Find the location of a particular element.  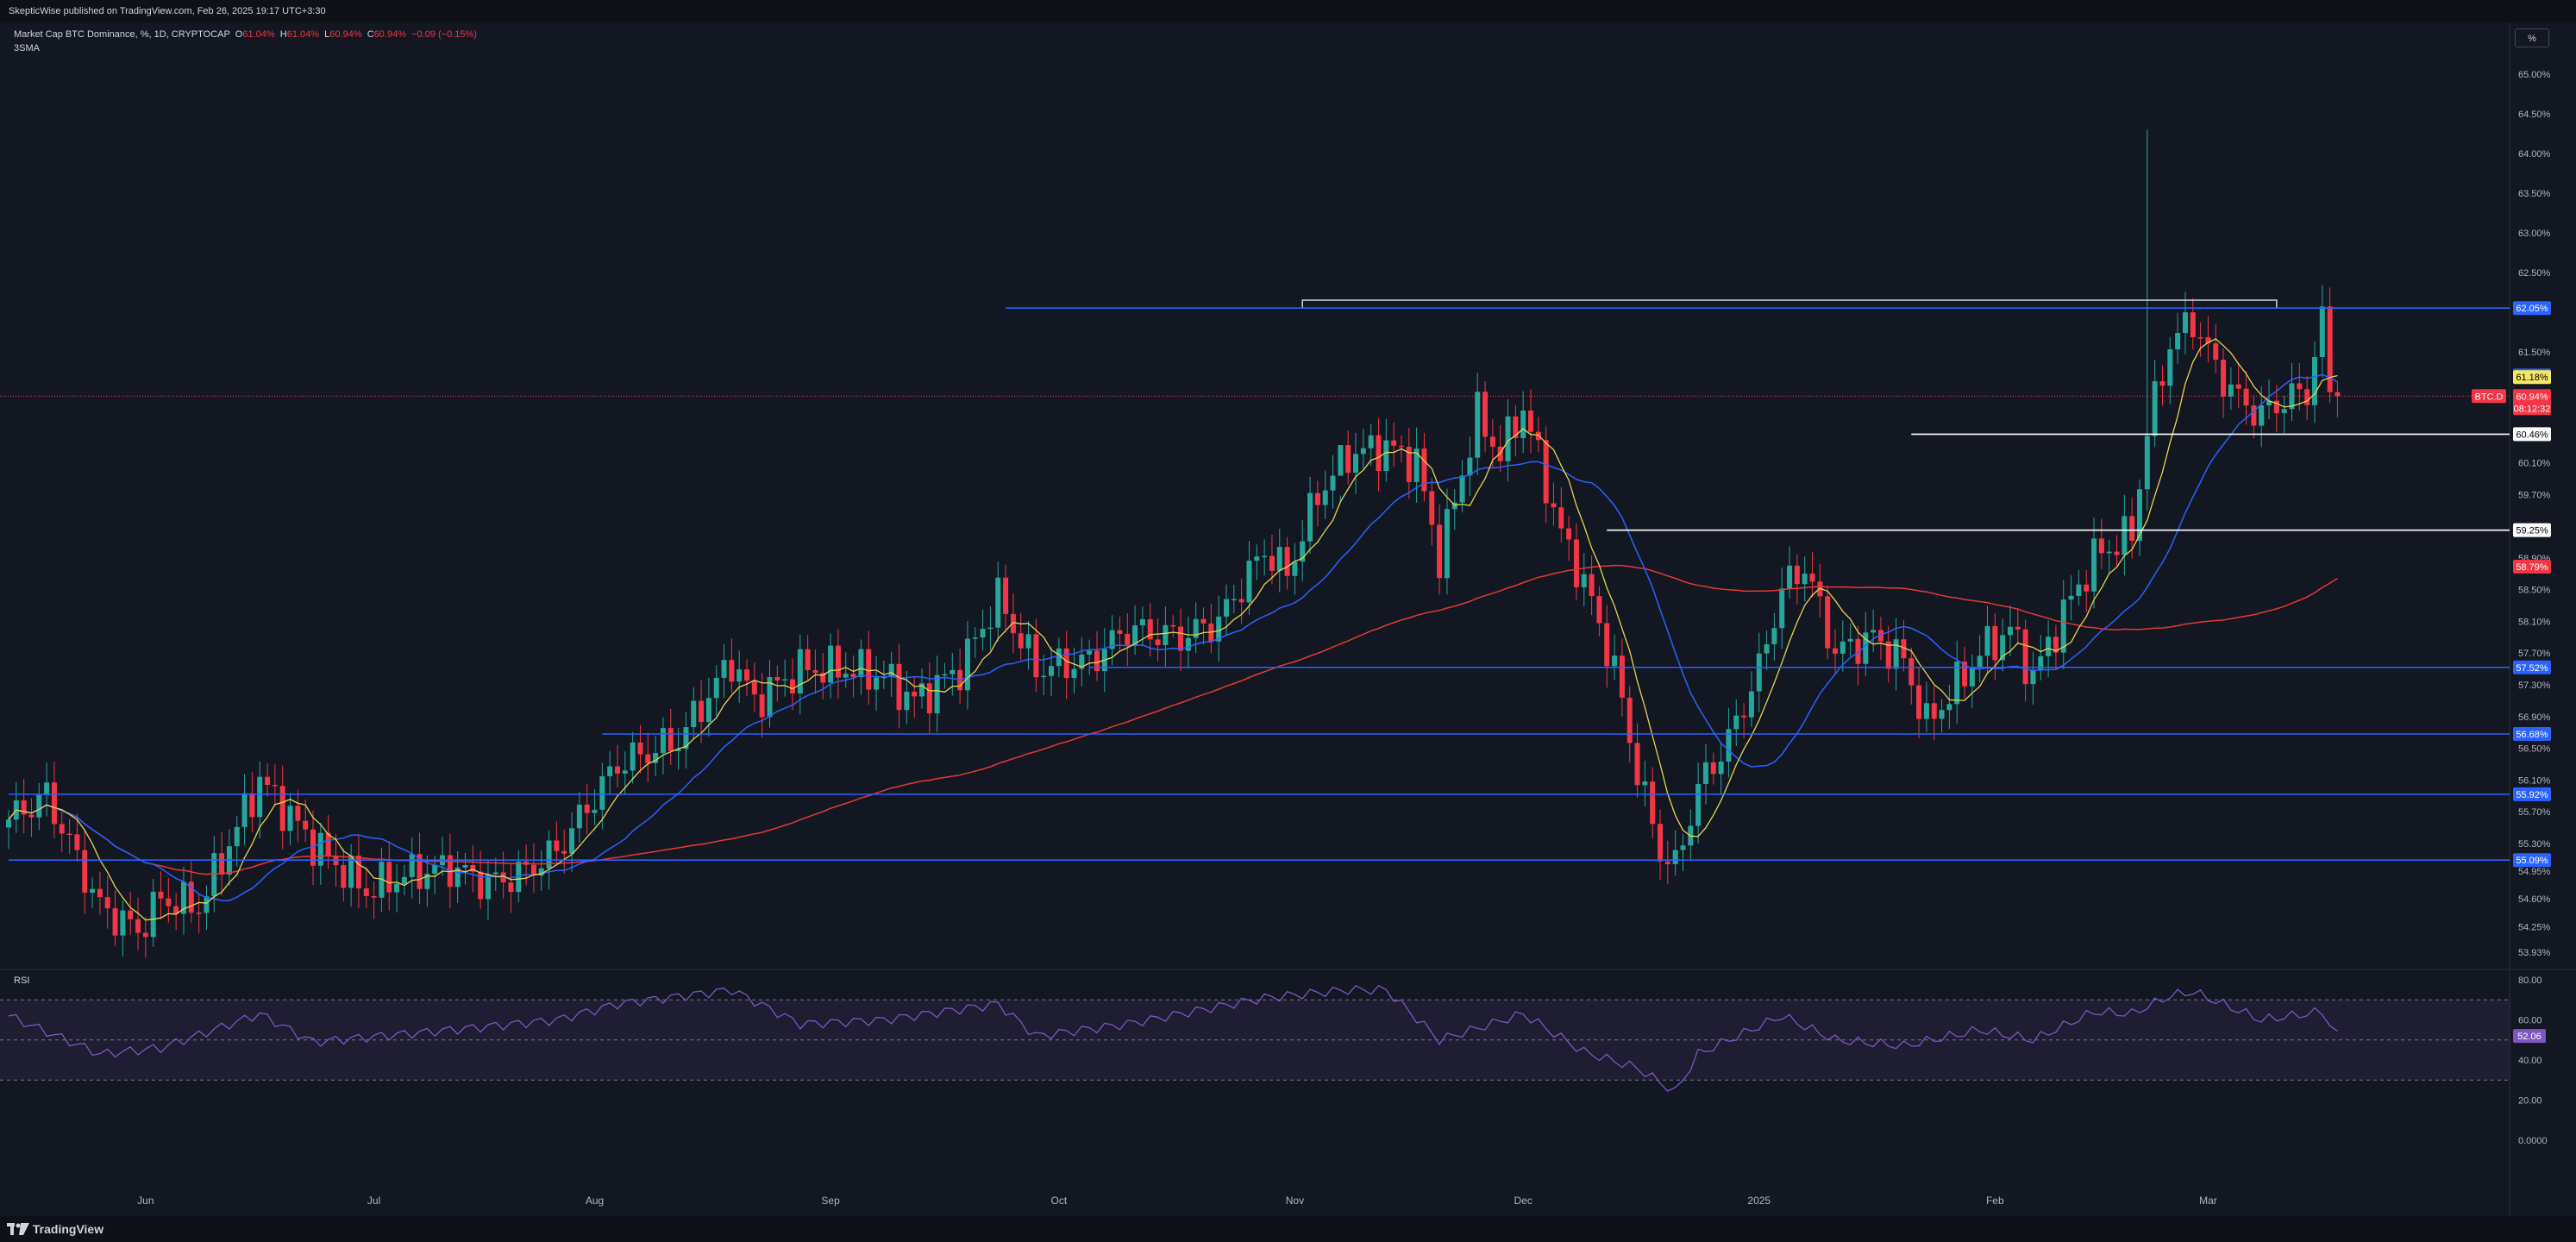

level-price-label: 59.25% is located at coordinates (2532, 531).